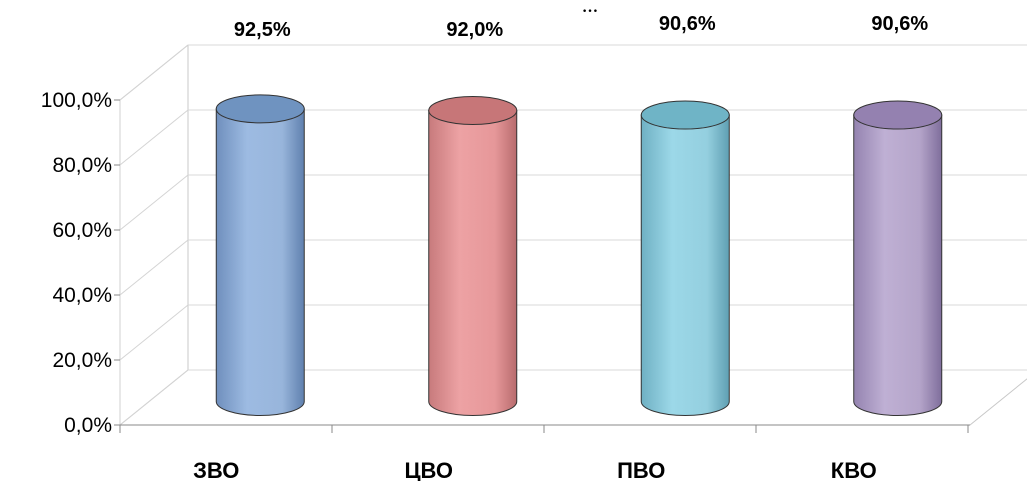 The width and height of the screenshot is (1027, 486). What do you see at coordinates (82, 230) in the screenshot?
I see `y-tick-label: 60,0%` at bounding box center [82, 230].